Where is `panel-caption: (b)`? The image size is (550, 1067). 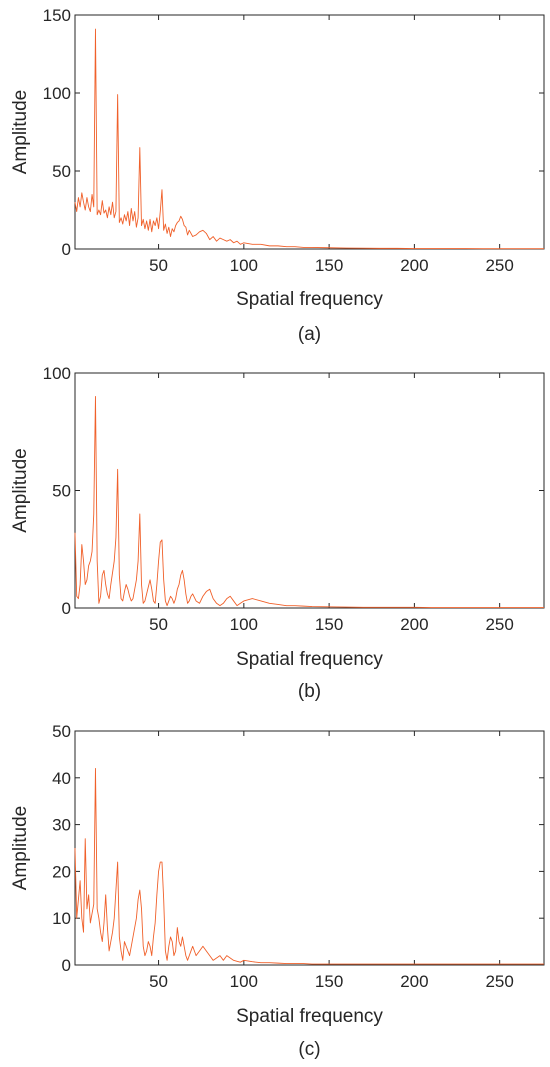 panel-caption: (b) is located at coordinates (309, 691).